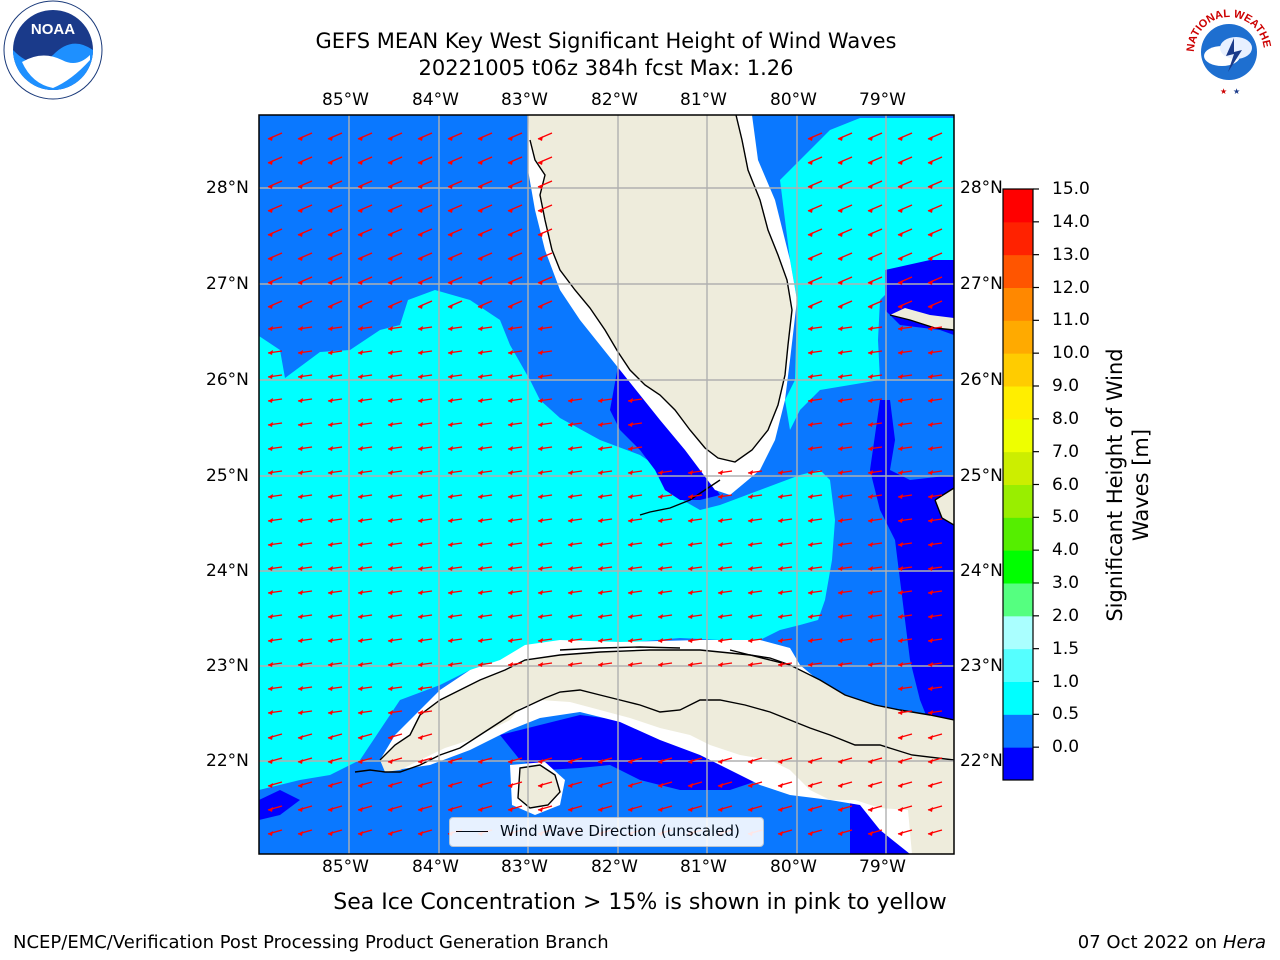  What do you see at coordinates (981, 380) in the screenshot?
I see `lat-label-right-26n: 26°N` at bounding box center [981, 380].